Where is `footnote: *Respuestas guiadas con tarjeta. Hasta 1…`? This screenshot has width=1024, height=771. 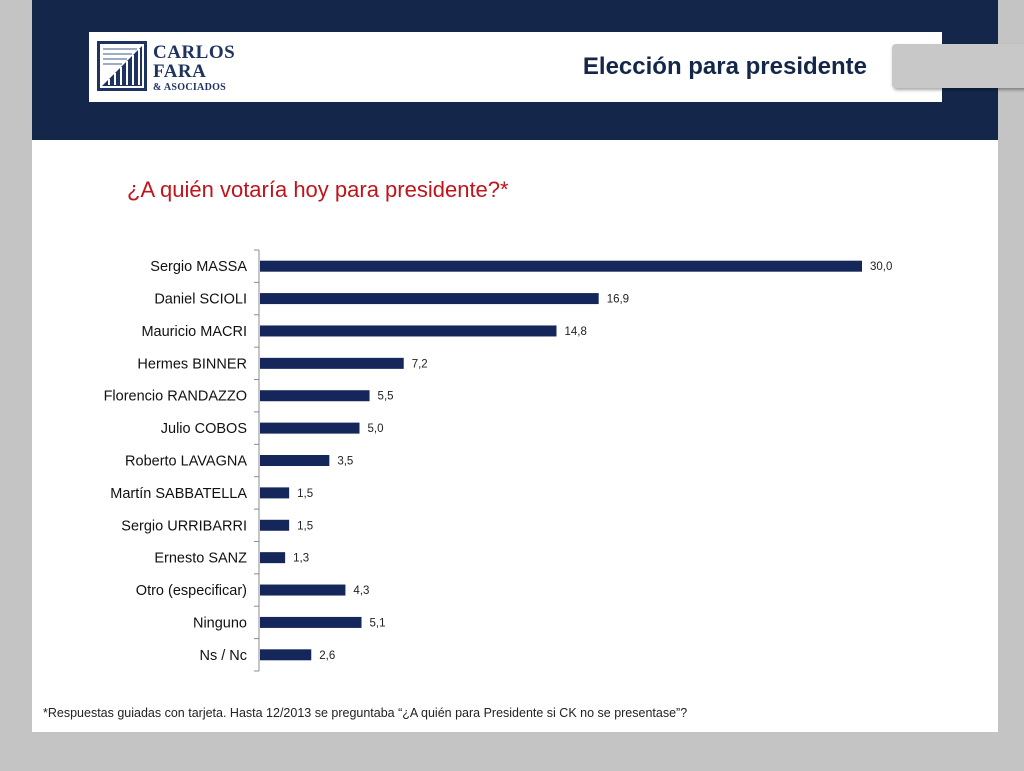 footnote: *Respuestas guiadas con tarjeta. Hasta 1… is located at coordinates (365, 713).